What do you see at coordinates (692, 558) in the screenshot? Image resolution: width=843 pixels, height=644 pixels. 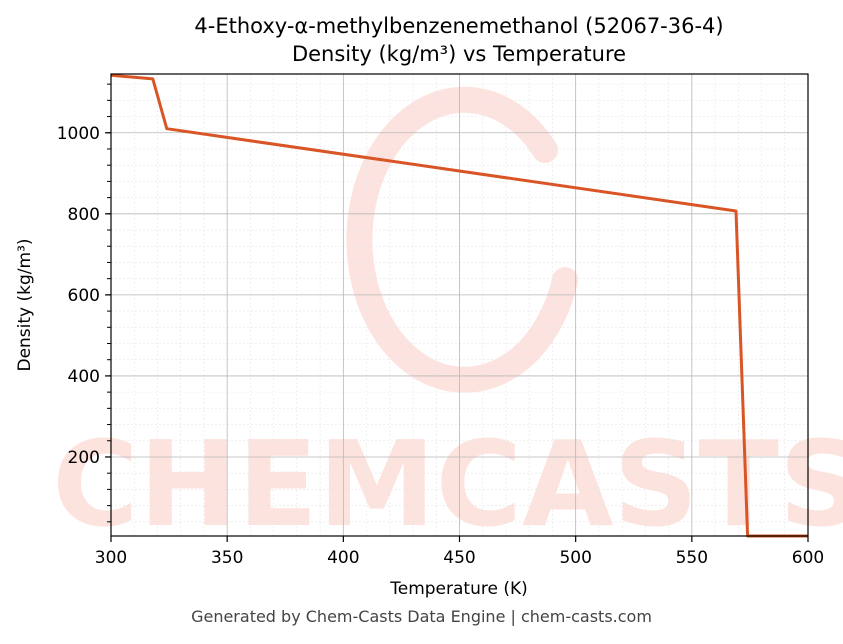 I see `x-tick-label: 550` at bounding box center [692, 558].